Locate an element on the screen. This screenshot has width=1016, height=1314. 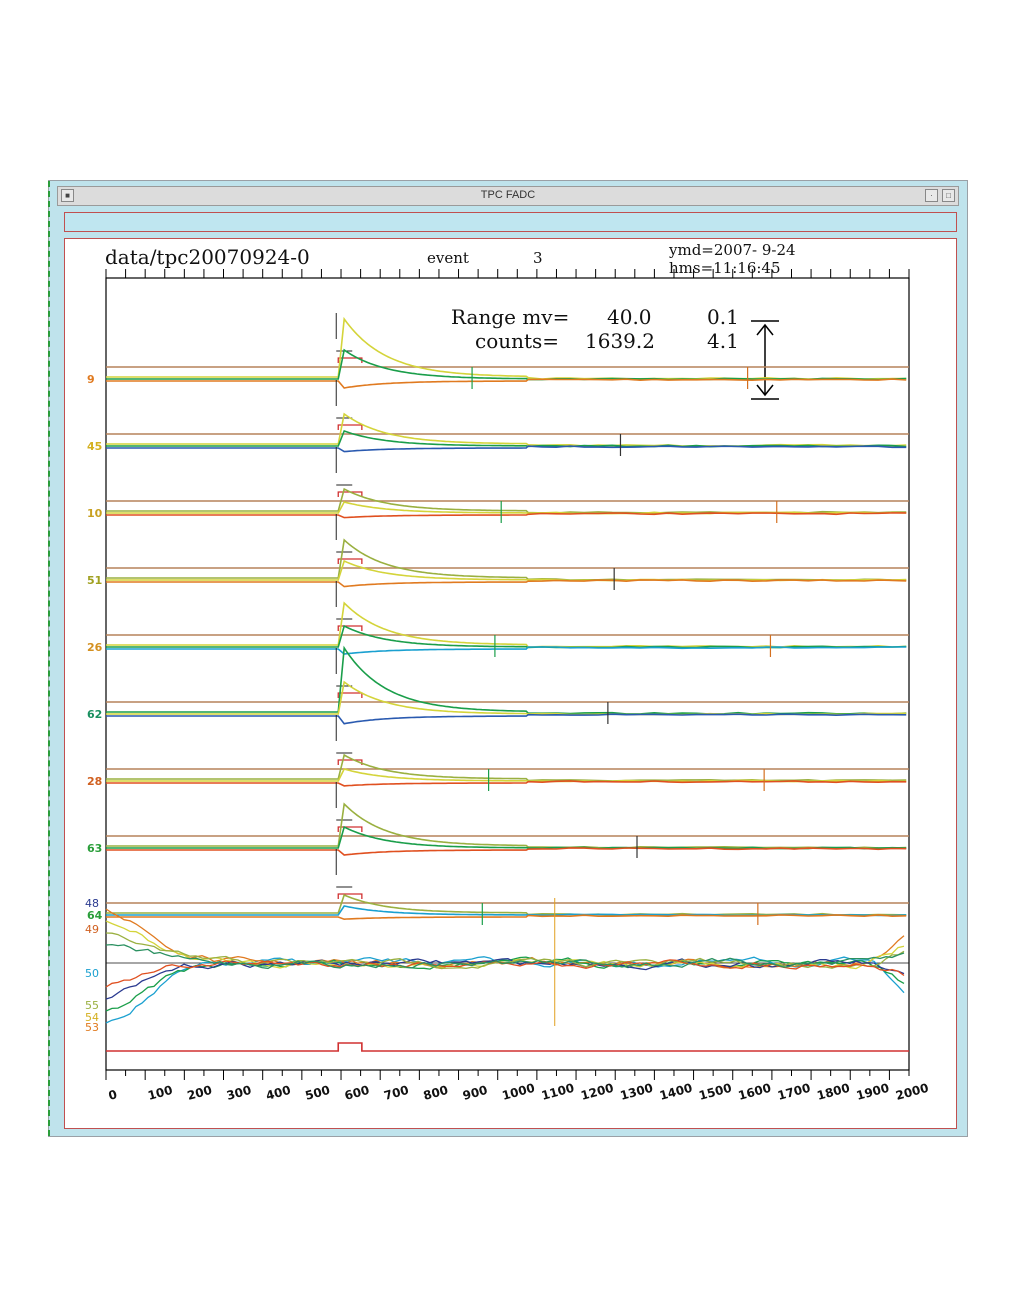
bottom-channel-label: 55 is located at coordinates (92, 1005).